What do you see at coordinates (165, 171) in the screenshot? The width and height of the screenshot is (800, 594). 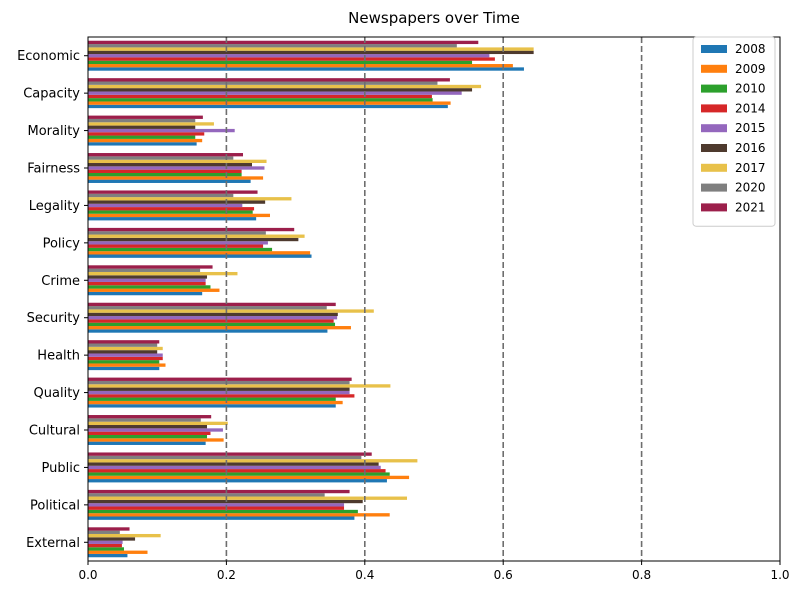 I see `bar-fairness-2014` at bounding box center [165, 171].